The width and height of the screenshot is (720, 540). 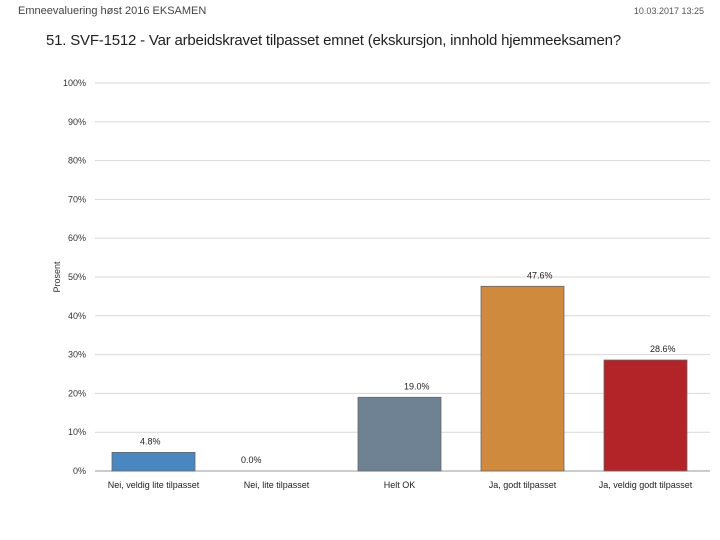 I want to click on category-label: Nei, veldig lite tilpasset, so click(x=154, y=485).